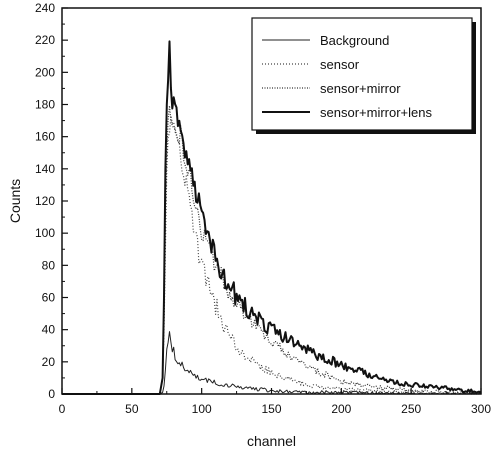  Describe the element at coordinates (45, 8) in the screenshot. I see `y-tick-label: 240` at that location.